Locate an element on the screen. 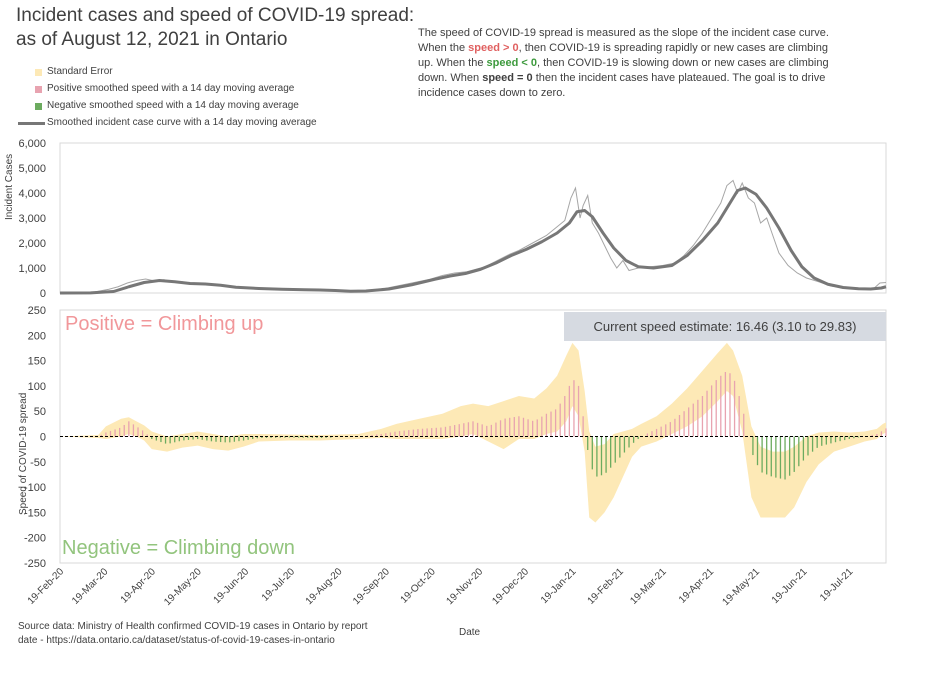  x-tick-label: 19-Feb-21 is located at coordinates (606, 586).